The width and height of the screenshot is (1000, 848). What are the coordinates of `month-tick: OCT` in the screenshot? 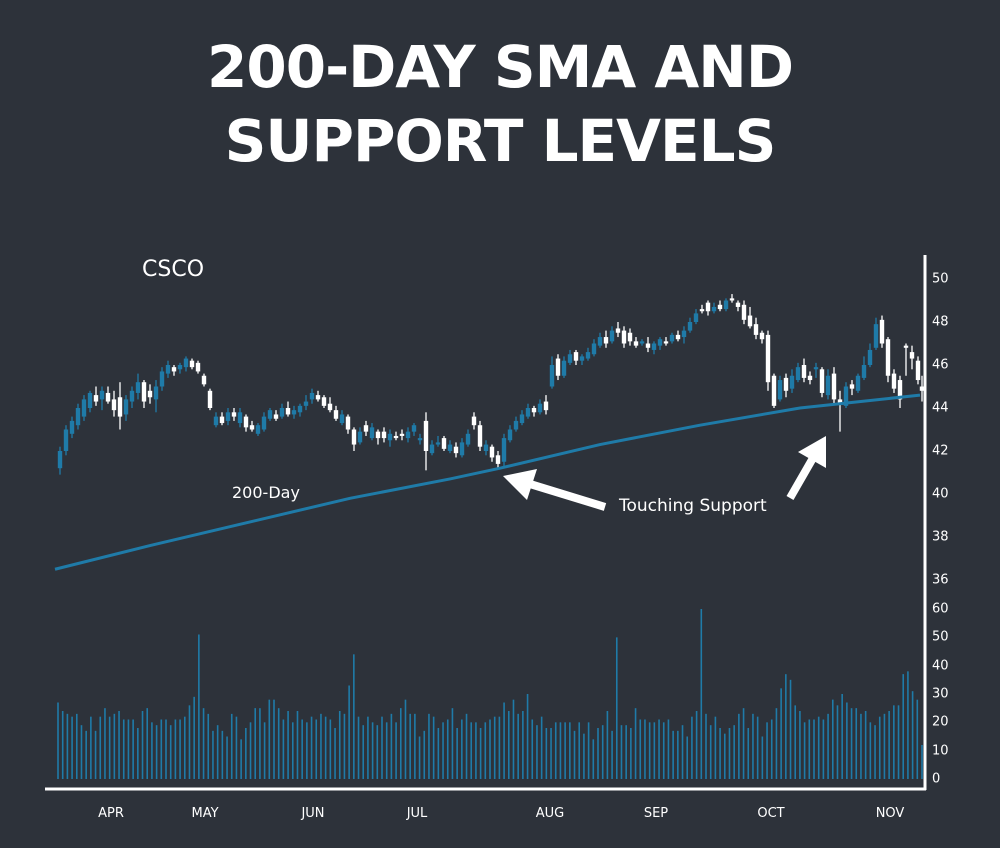 It's located at (771, 813).